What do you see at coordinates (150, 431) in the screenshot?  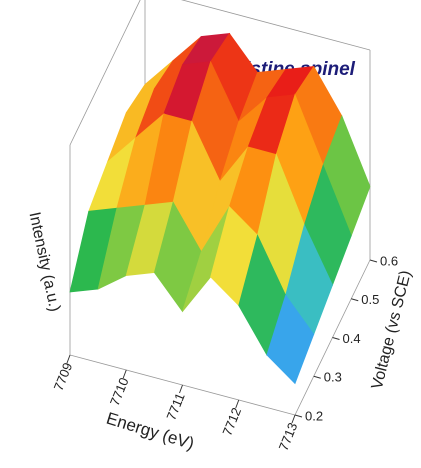 I see `x-axis-title: Energy (eV)` at bounding box center [150, 431].